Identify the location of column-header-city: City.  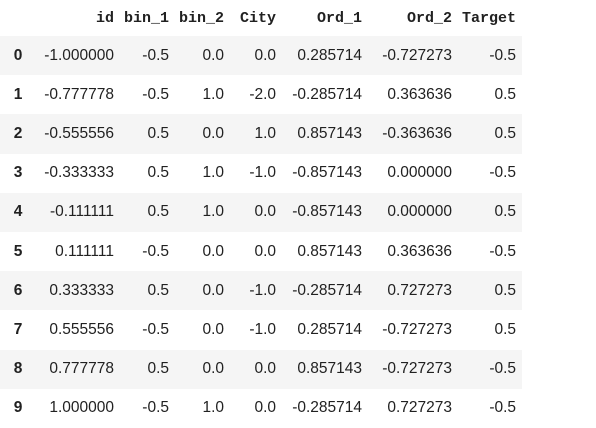
(258, 18).